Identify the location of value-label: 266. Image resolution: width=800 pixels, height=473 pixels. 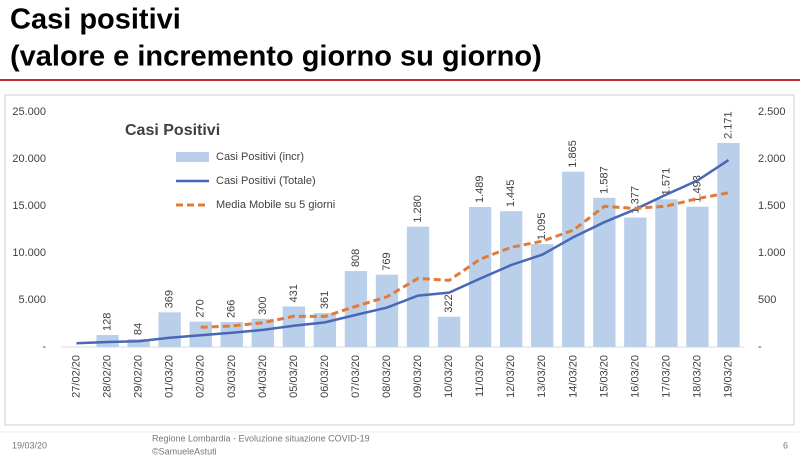
(232, 309).